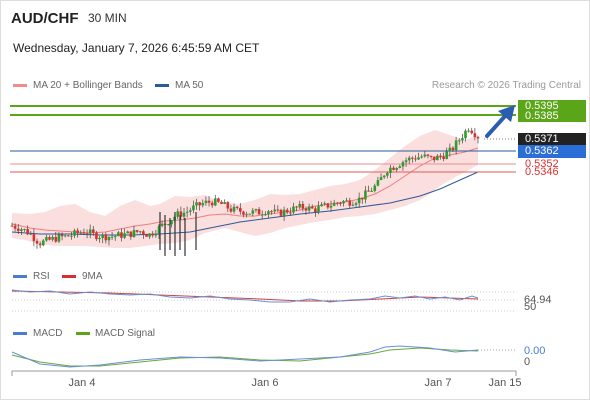  Describe the element at coordinates (189, 85) in the screenshot. I see `ma50-label: MA 50` at that location.